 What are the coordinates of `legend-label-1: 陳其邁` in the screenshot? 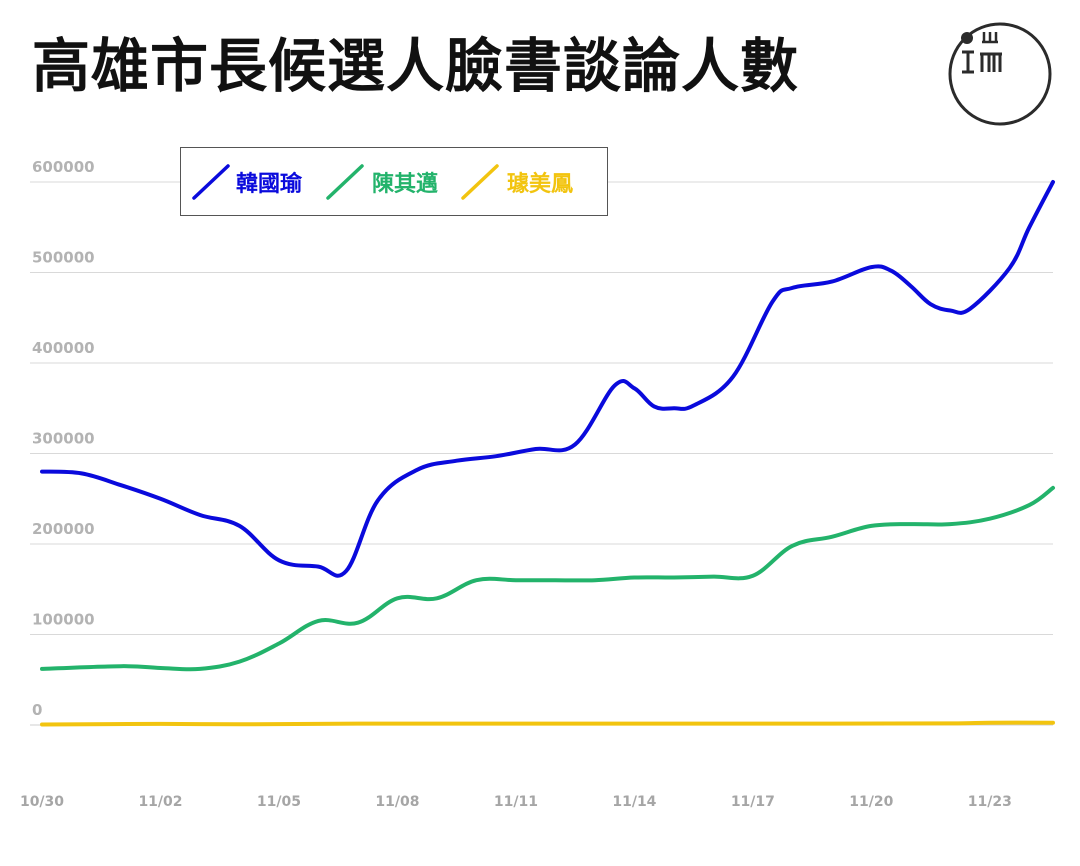 It's located at (405, 184).